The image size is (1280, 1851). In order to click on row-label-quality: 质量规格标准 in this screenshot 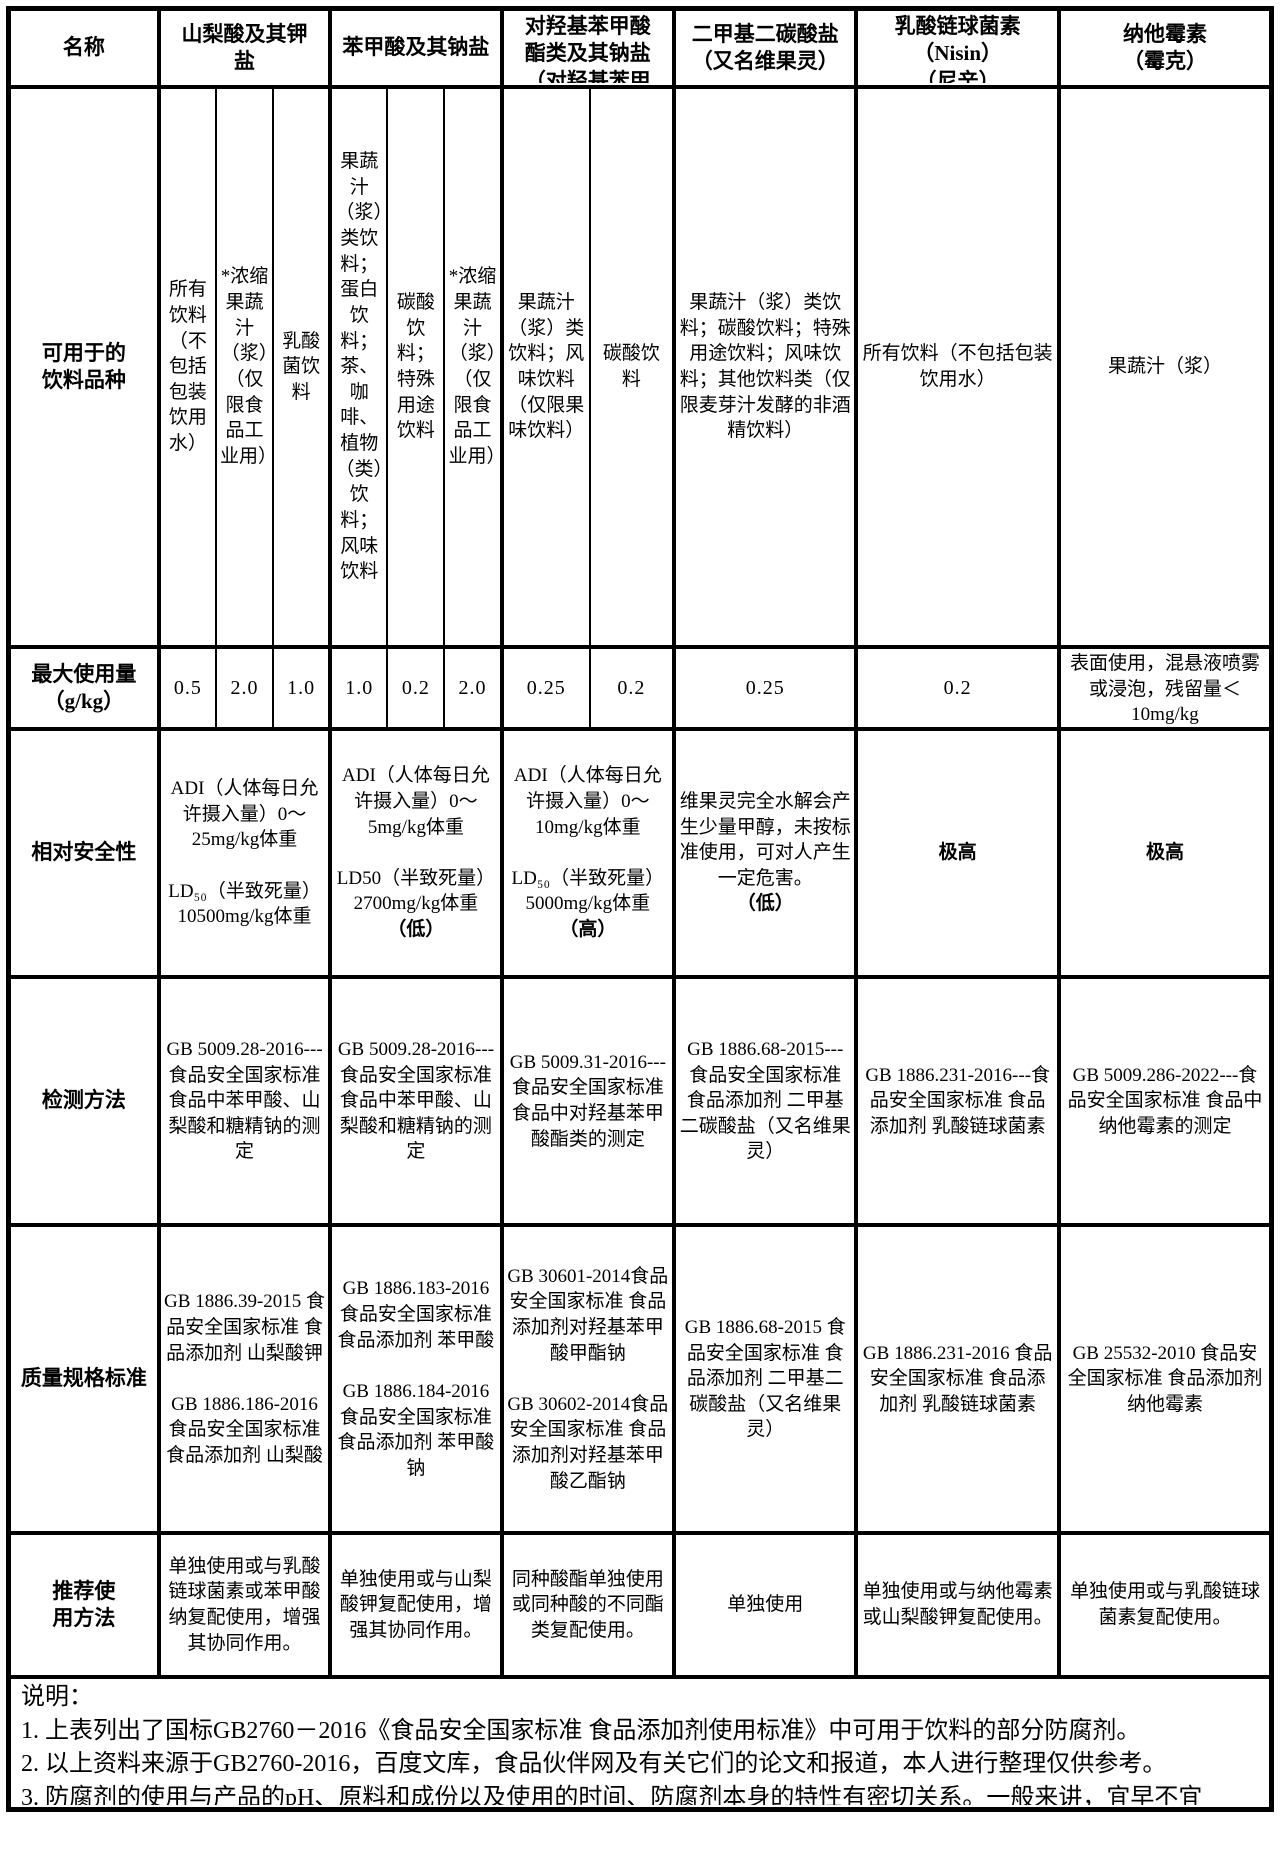, I will do `click(83, 1379)`.